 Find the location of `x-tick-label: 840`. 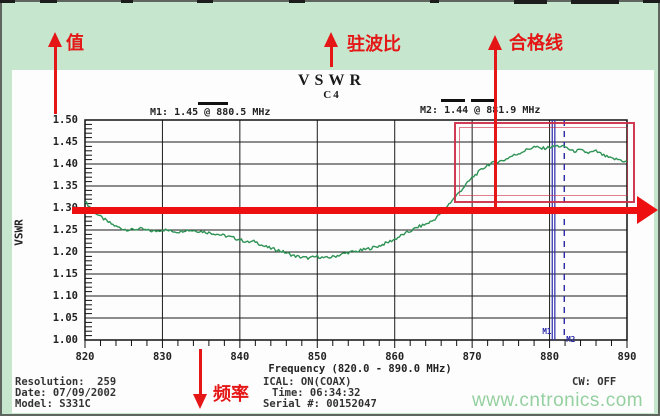

x-tick-label: 840 is located at coordinates (240, 357).